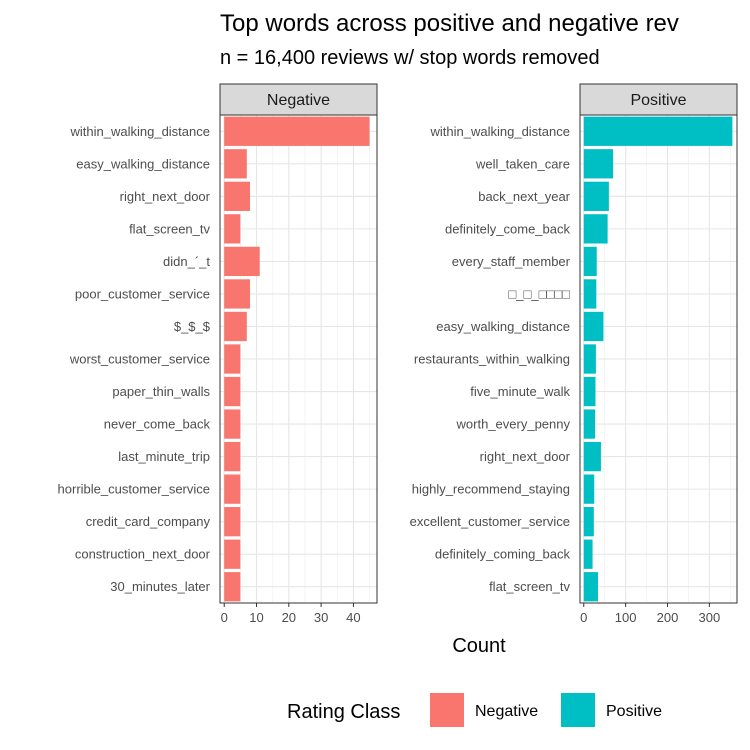 This screenshot has height=750, width=750. What do you see at coordinates (524, 196) in the screenshot?
I see `category-label-positive: back_next_year` at bounding box center [524, 196].